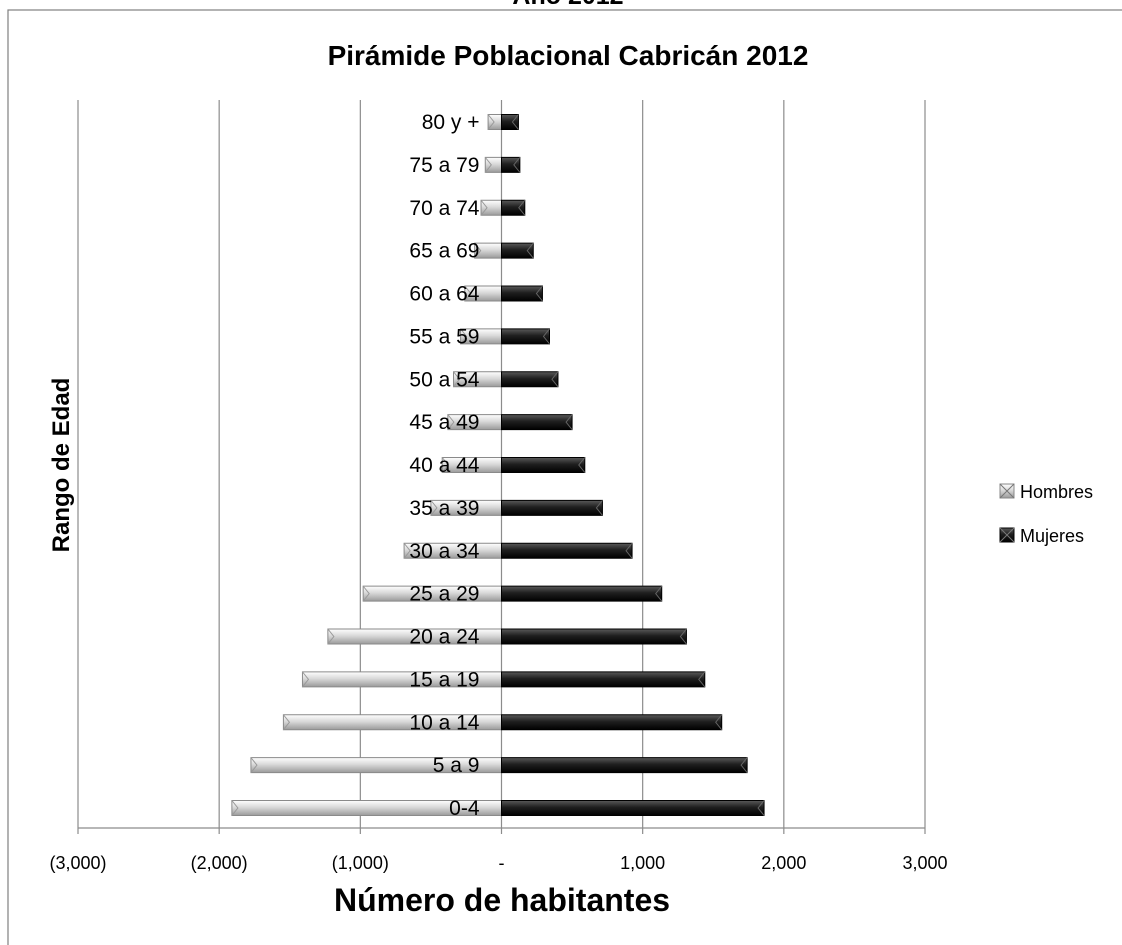 Image resolution: width=1122 pixels, height=945 pixels. What do you see at coordinates (567, 5) in the screenshot?
I see `outer-title: Año 2012` at bounding box center [567, 5].